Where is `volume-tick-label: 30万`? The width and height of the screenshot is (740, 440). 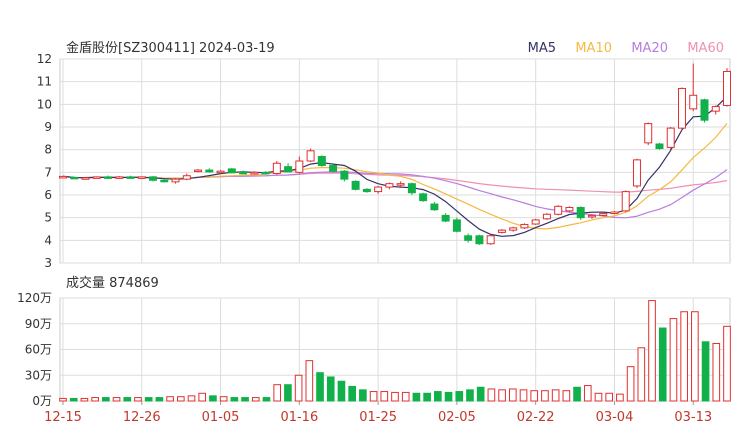
volume-tick-label: 30万 is located at coordinates (38, 375).